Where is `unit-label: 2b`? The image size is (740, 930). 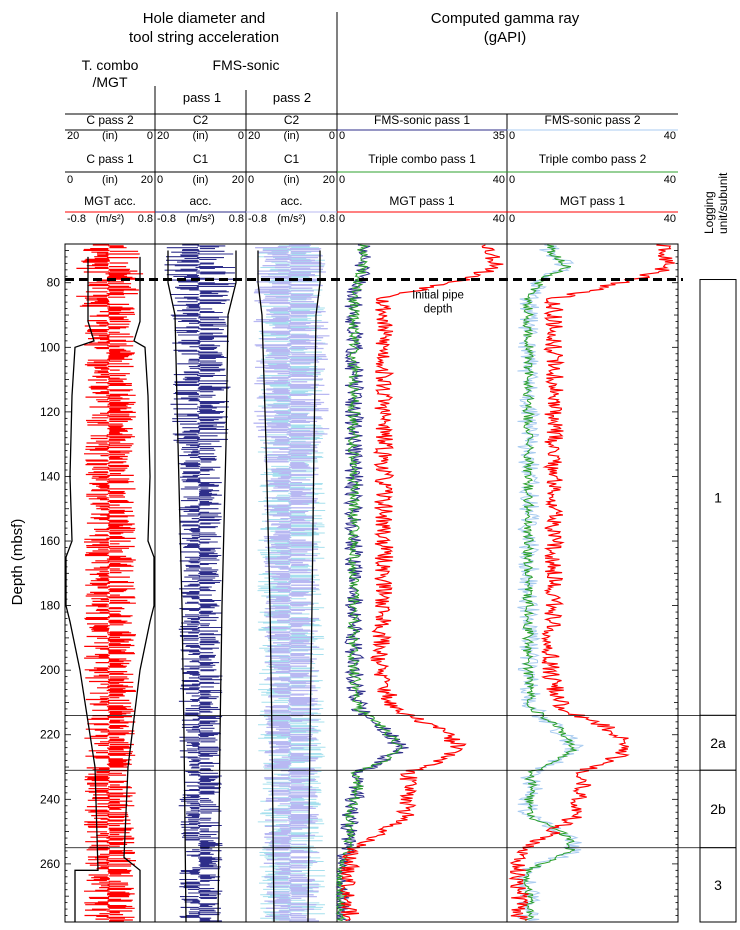
unit-label: 2b is located at coordinates (718, 809).